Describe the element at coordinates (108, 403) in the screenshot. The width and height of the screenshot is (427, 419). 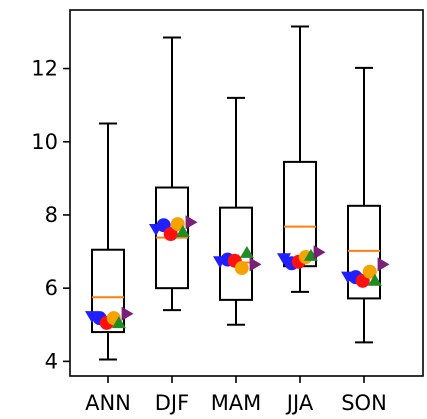
I see `x-tick-label: ANN` at that location.